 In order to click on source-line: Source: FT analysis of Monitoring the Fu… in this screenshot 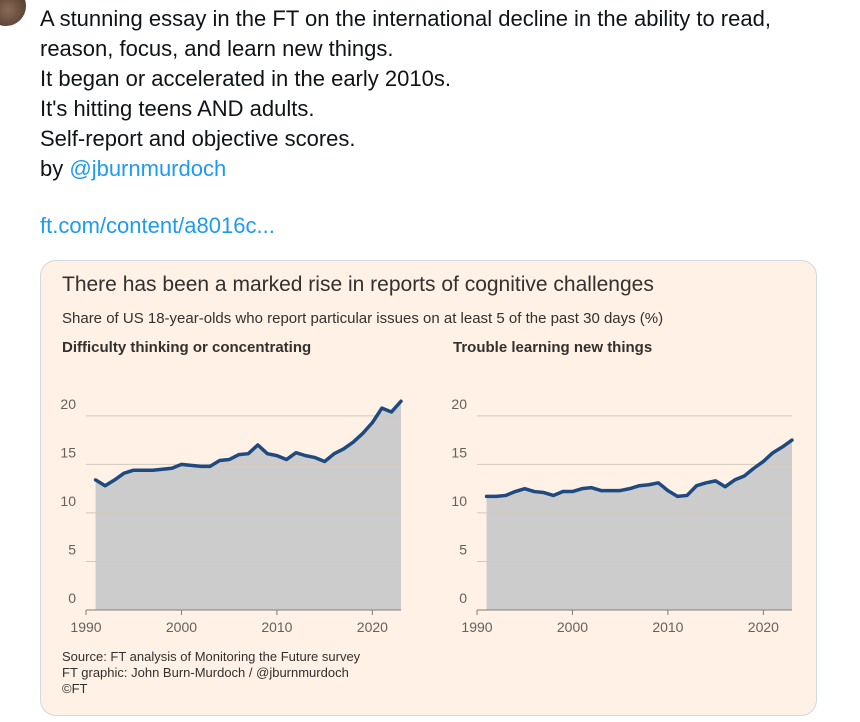, I will do `click(211, 656)`.